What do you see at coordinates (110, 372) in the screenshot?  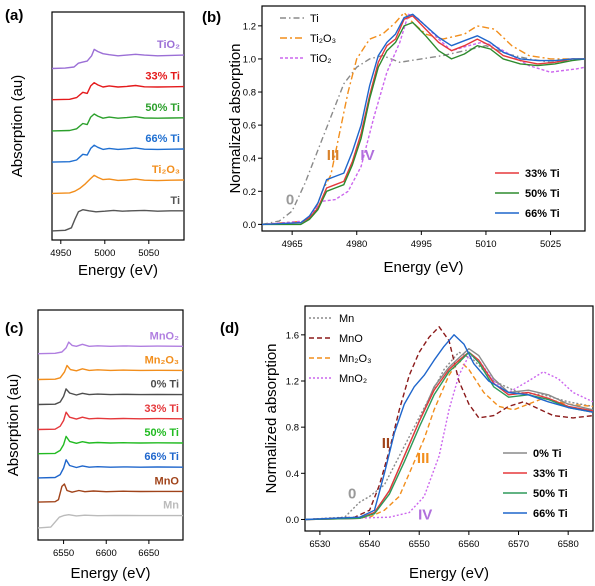 I see `series-line-mn-o` at bounding box center [110, 372].